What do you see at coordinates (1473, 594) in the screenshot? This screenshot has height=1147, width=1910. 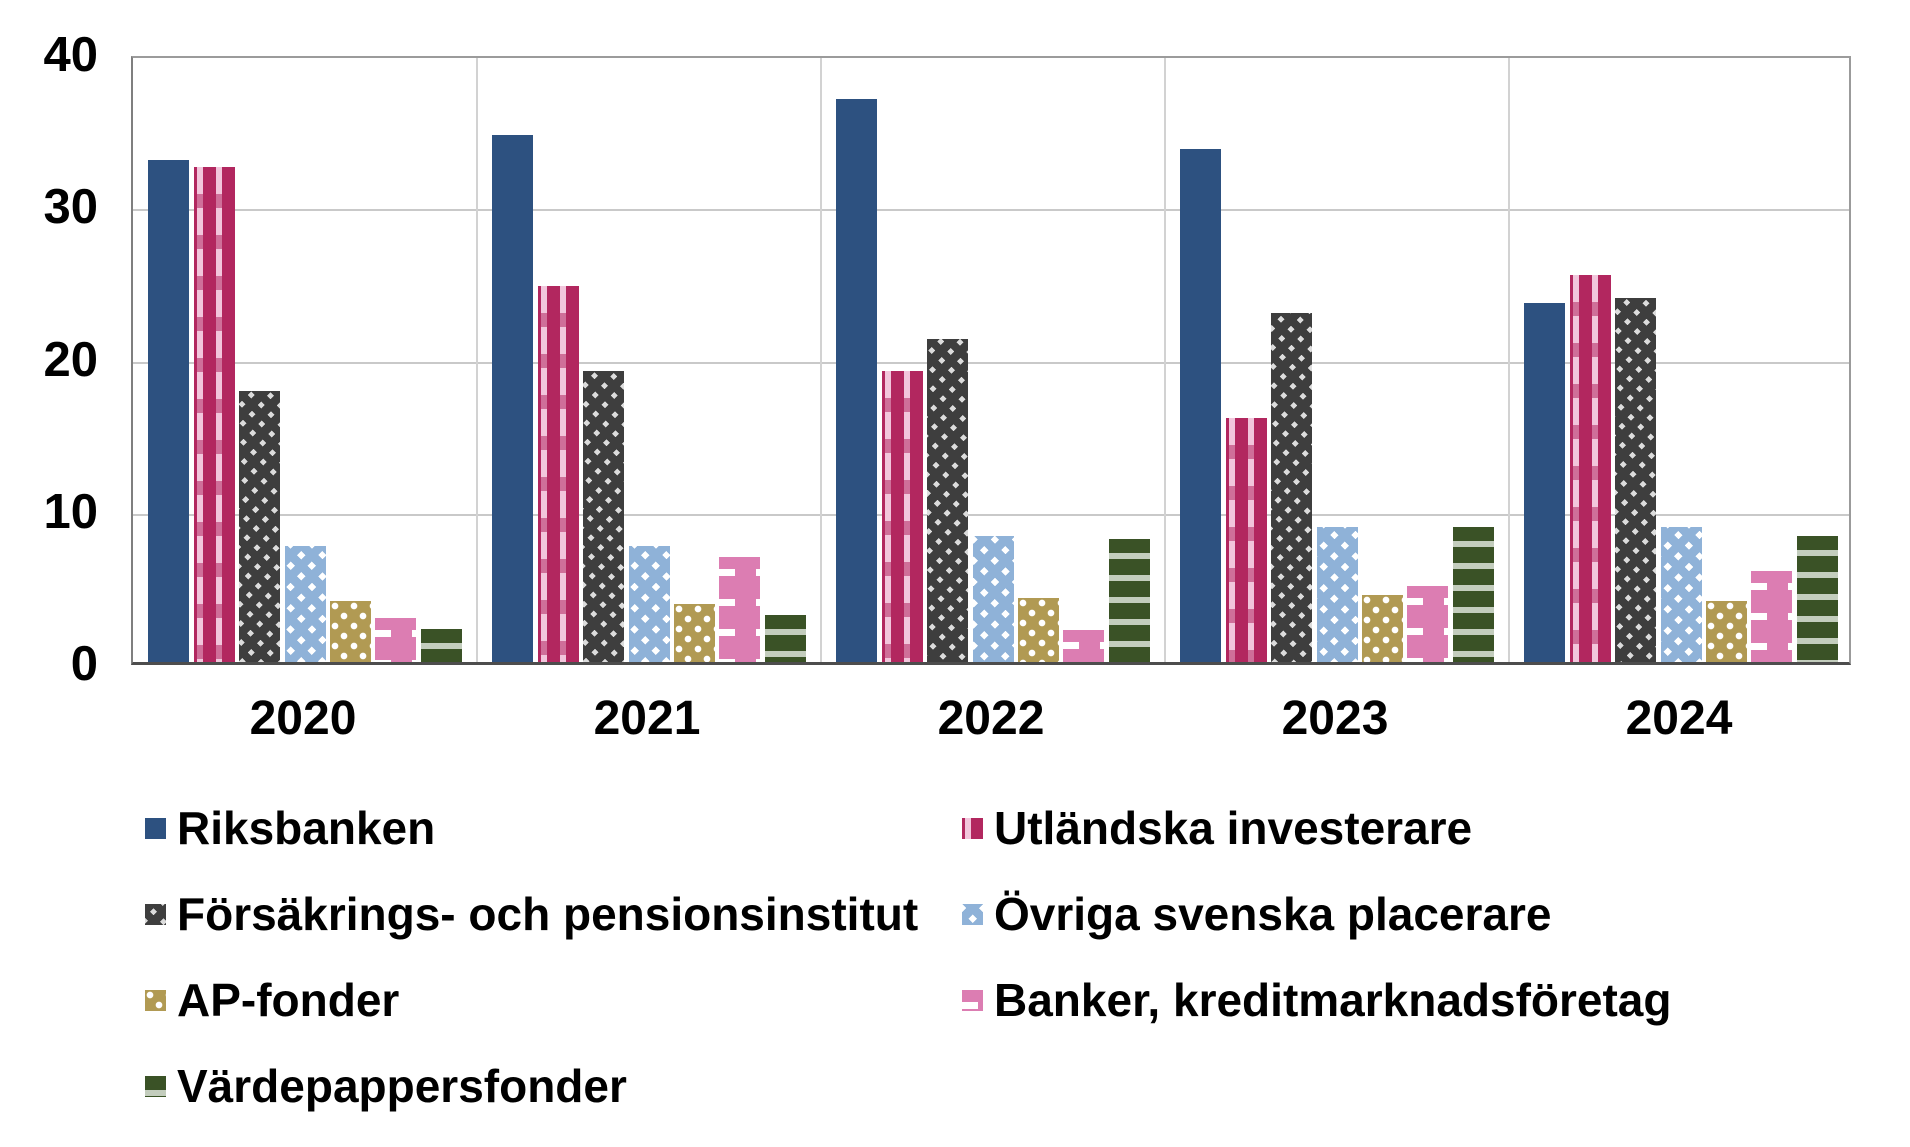 I see `bar-vardepappersfonder-2023` at bounding box center [1473, 594].